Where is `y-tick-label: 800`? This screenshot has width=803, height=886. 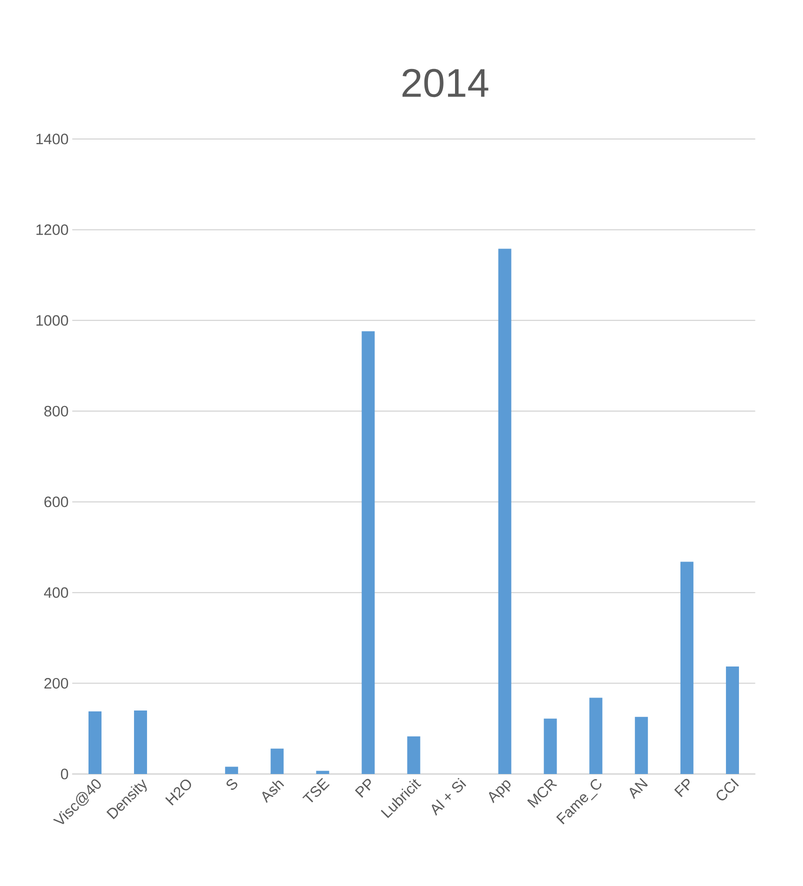 y-tick-label: 800 is located at coordinates (56, 411).